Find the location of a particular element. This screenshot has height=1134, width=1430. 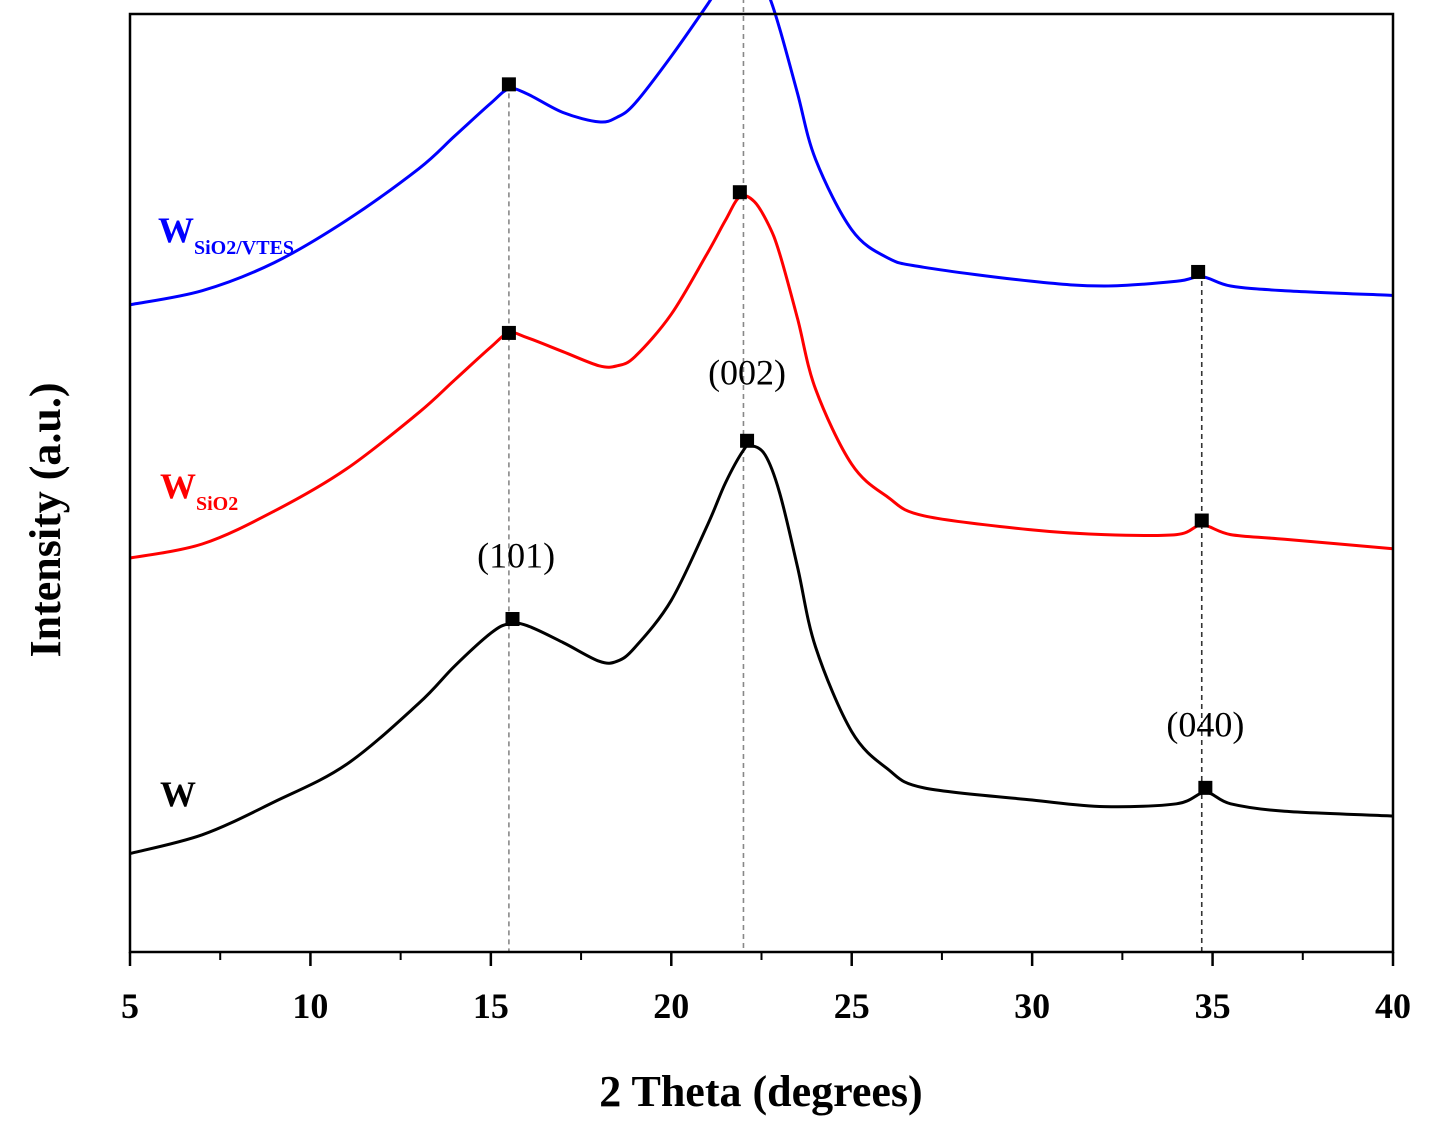

x-tick-label: 25 is located at coordinates (852, 1006).